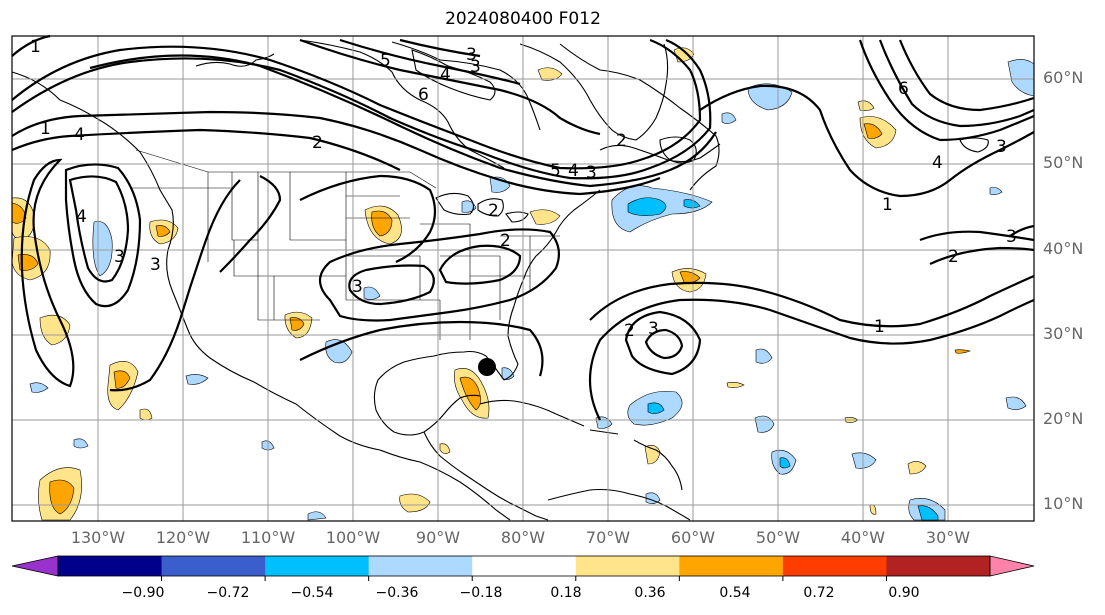  I want to click on map-title: 2024080400 F012, so click(523, 19).